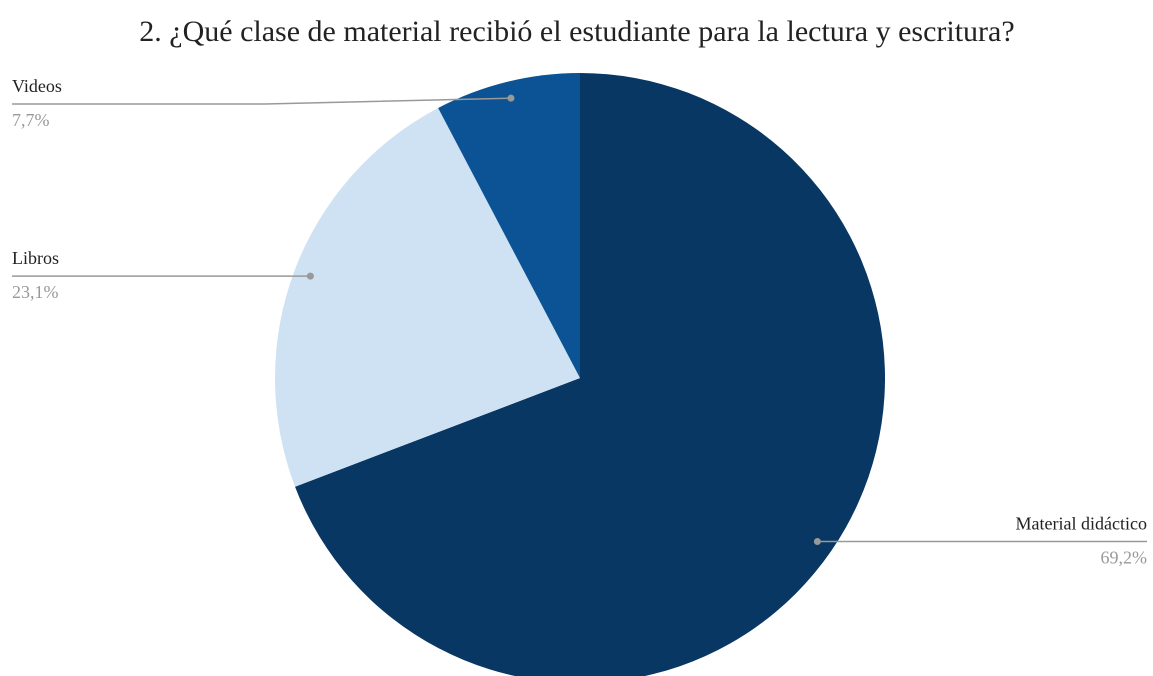 The width and height of the screenshot is (1153, 676). Describe the element at coordinates (37, 86) in the screenshot. I see `slice-label: Videos` at that location.